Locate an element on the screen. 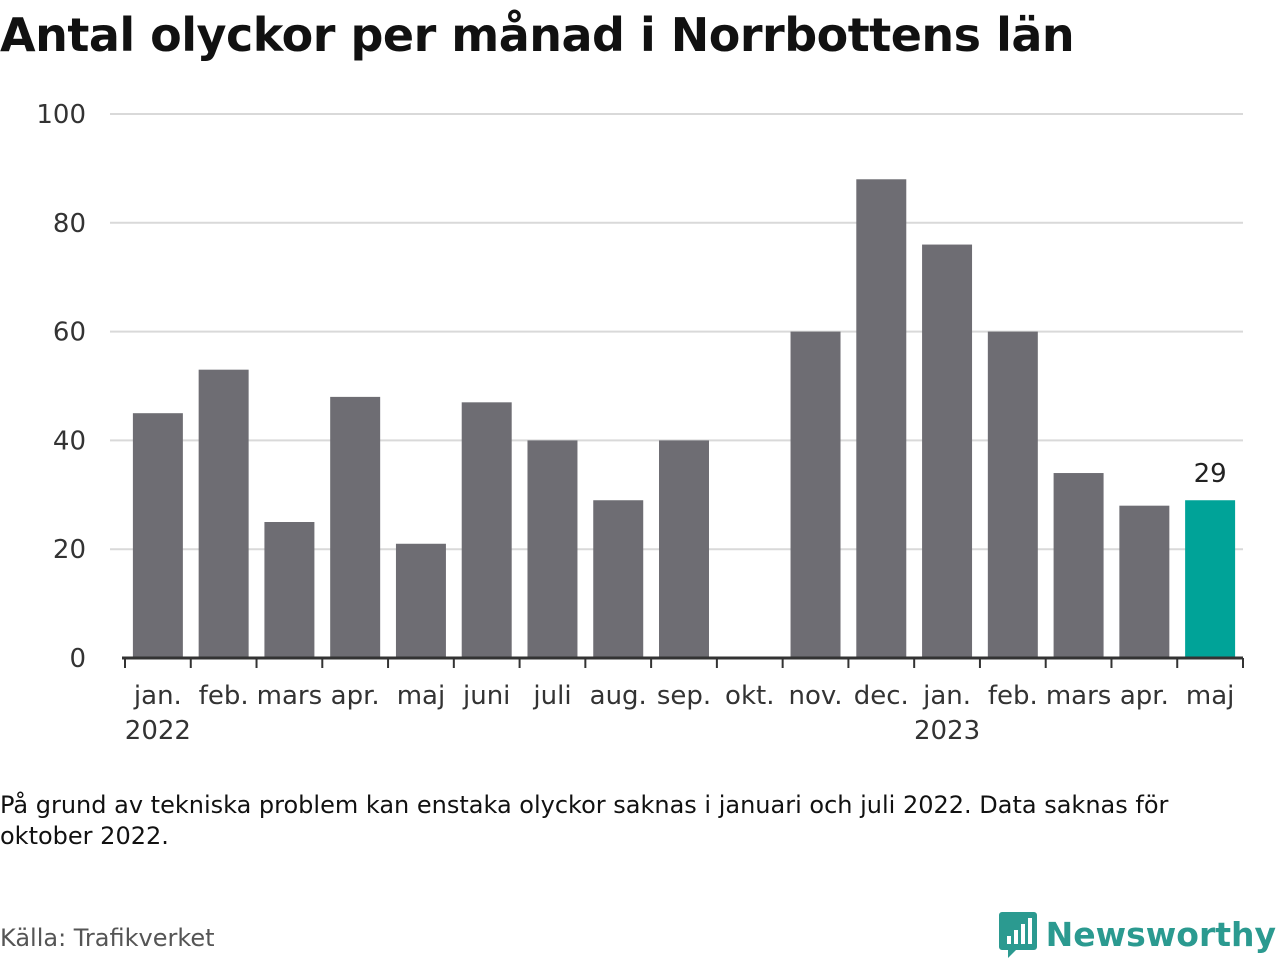 The width and height of the screenshot is (1280, 960). y-tick-label: 100 is located at coordinates (61, 115).